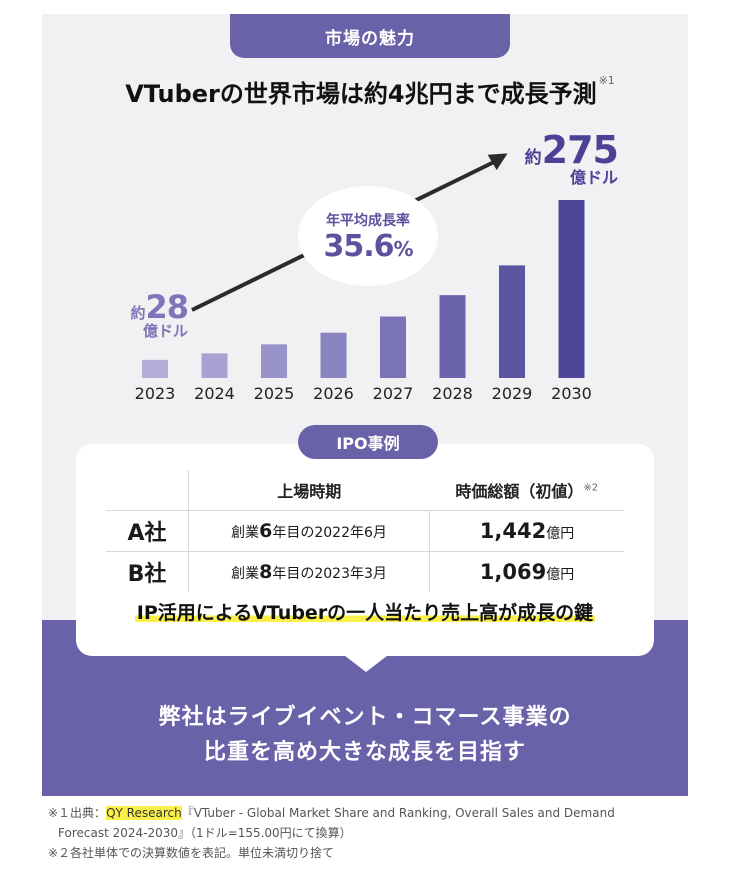  What do you see at coordinates (571, 289) in the screenshot?
I see `bar-2030` at bounding box center [571, 289].